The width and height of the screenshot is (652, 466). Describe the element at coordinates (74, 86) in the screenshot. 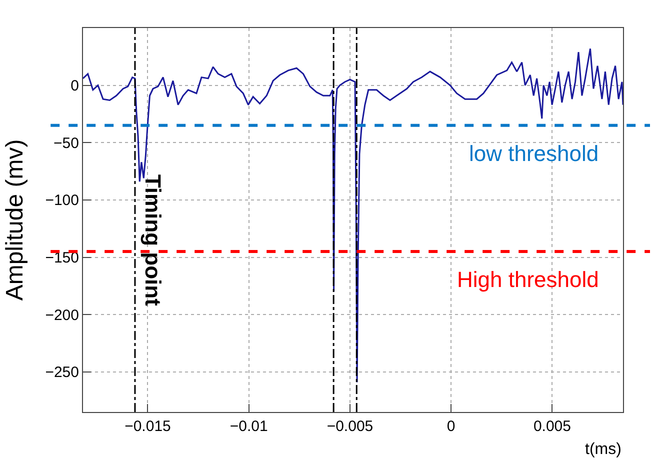

I see `y-tick-label: 0` at that location.